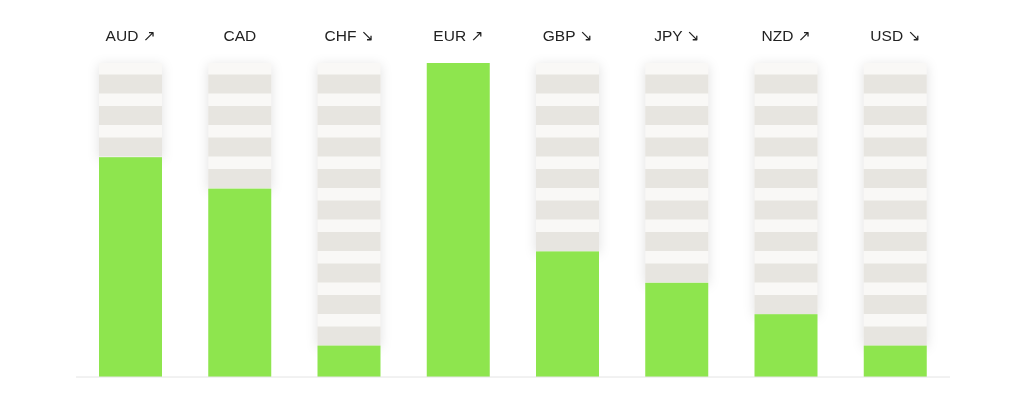  What do you see at coordinates (349, 35) in the screenshot?
I see `x-tick-label: CHF ↘` at bounding box center [349, 35].